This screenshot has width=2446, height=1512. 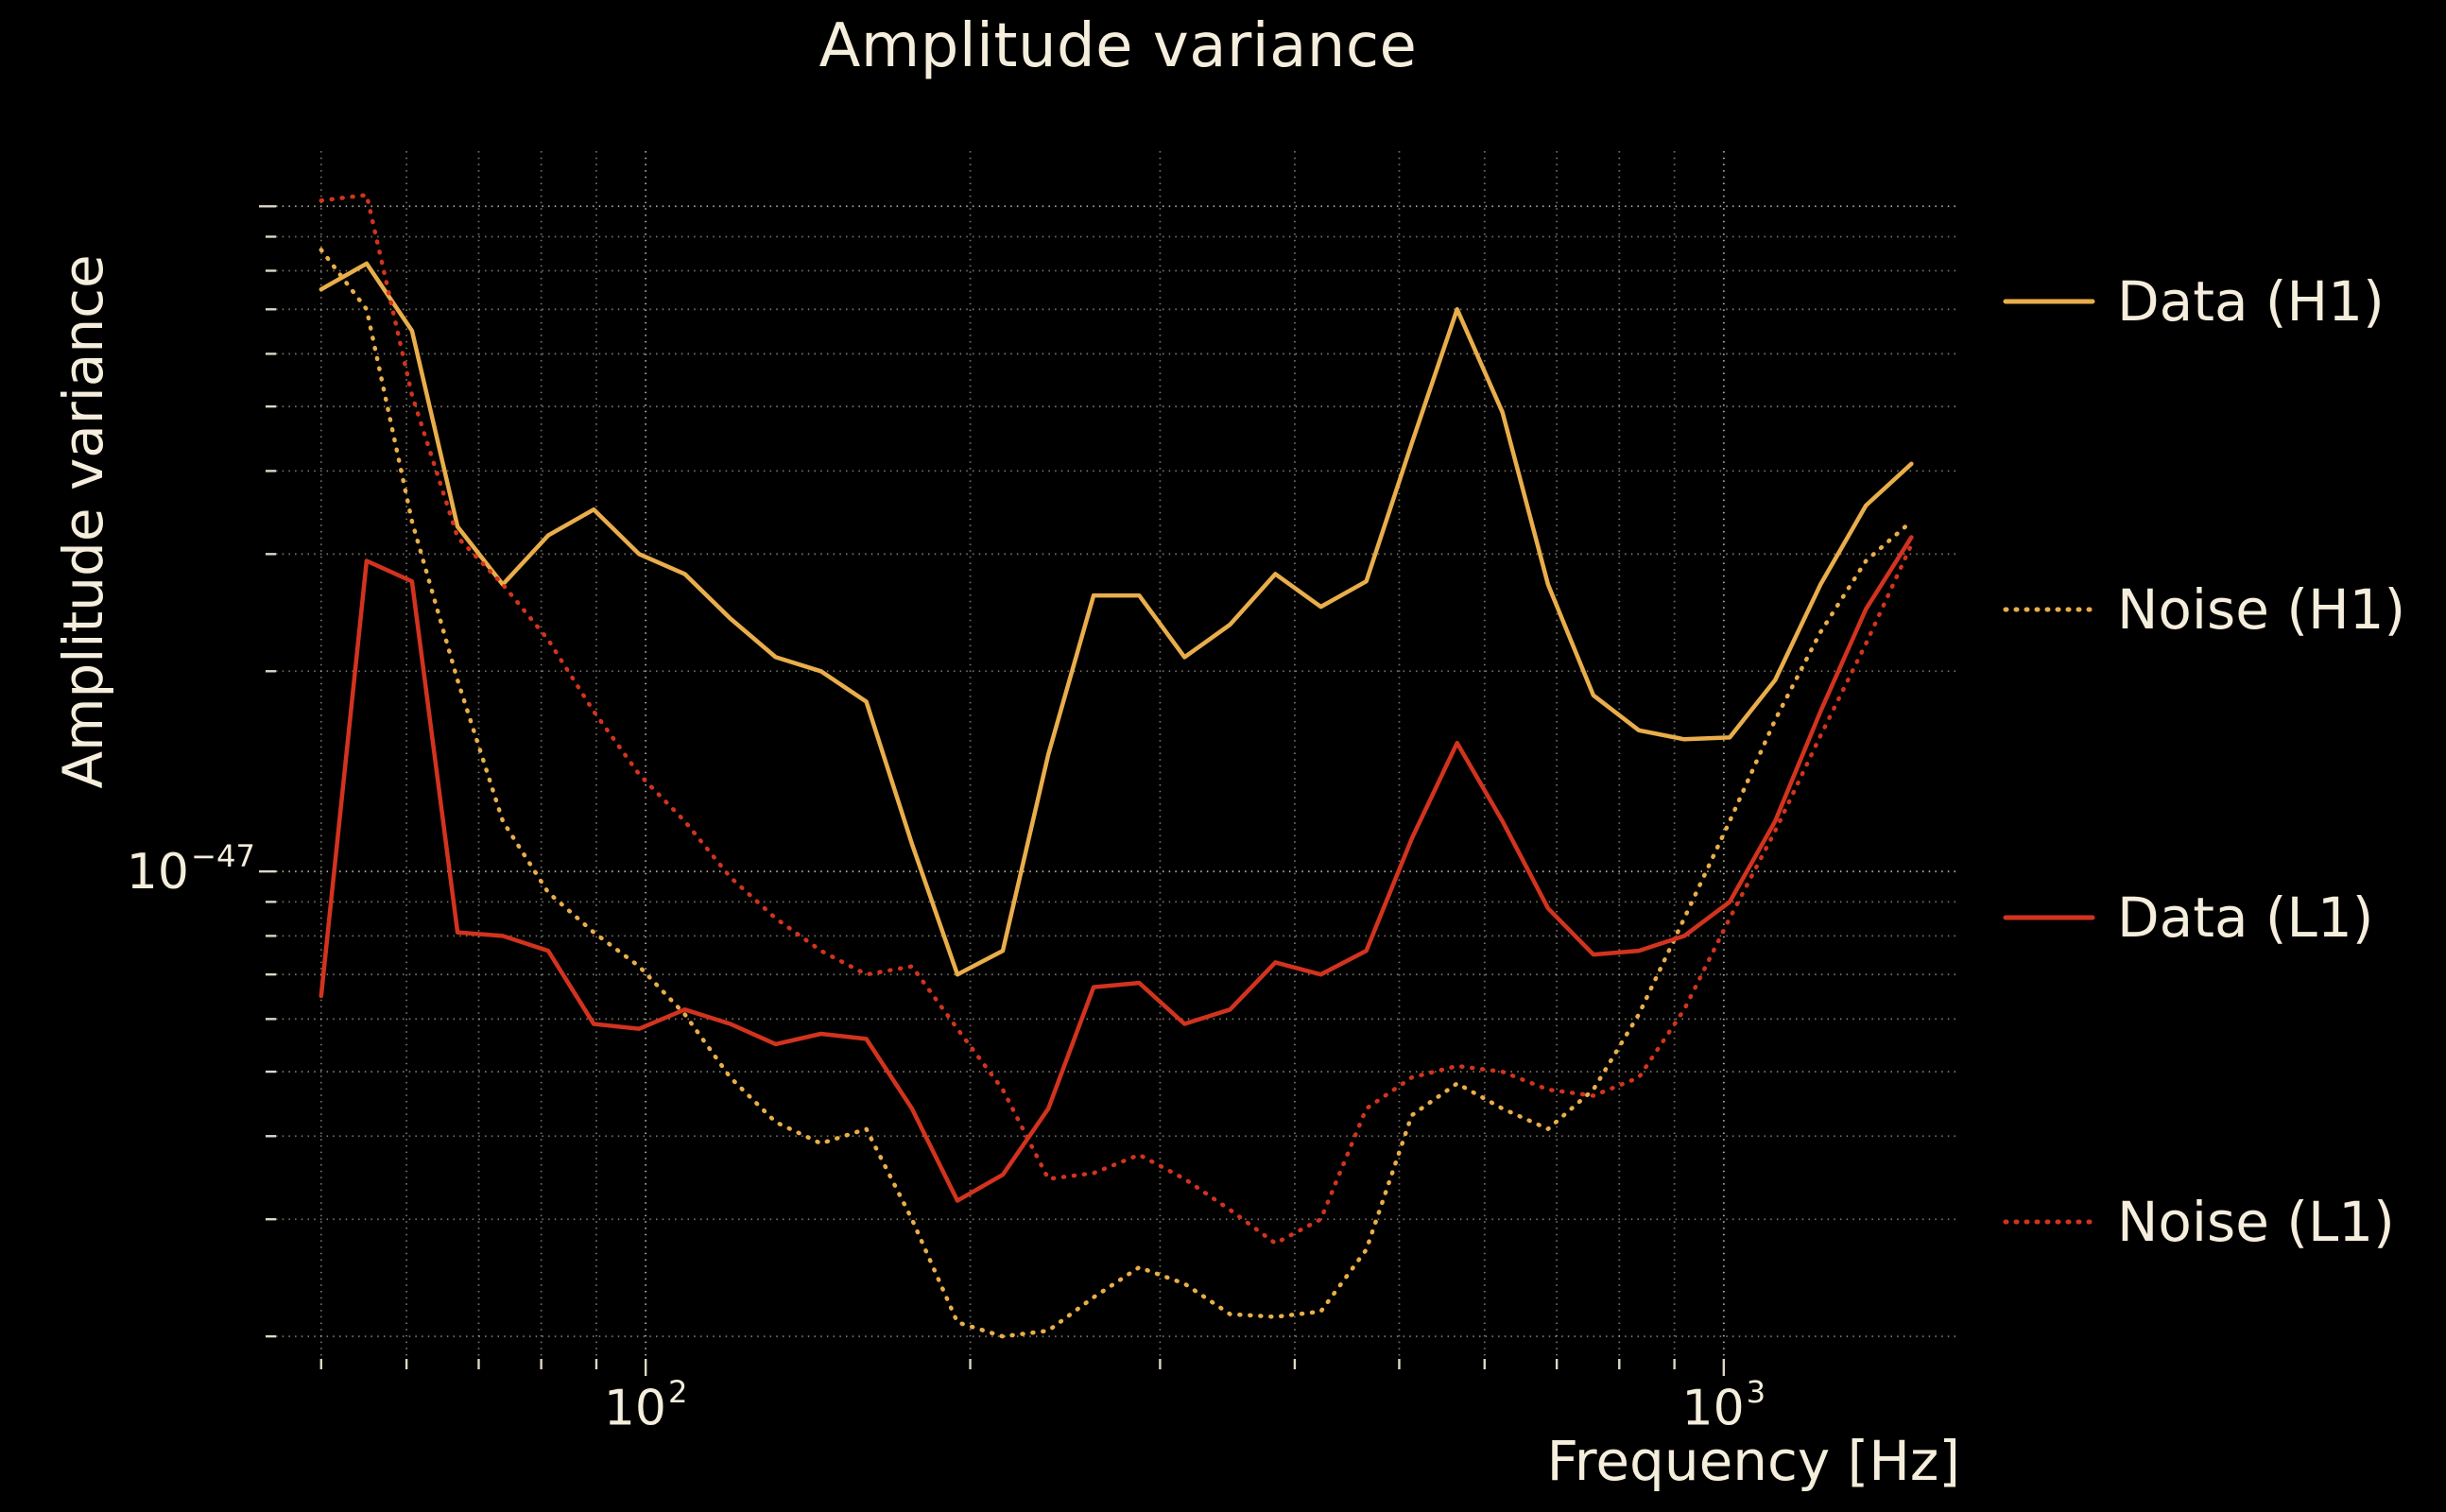 I want to click on x-axis-label: Frequency [Hz], so click(x=1753, y=1461).